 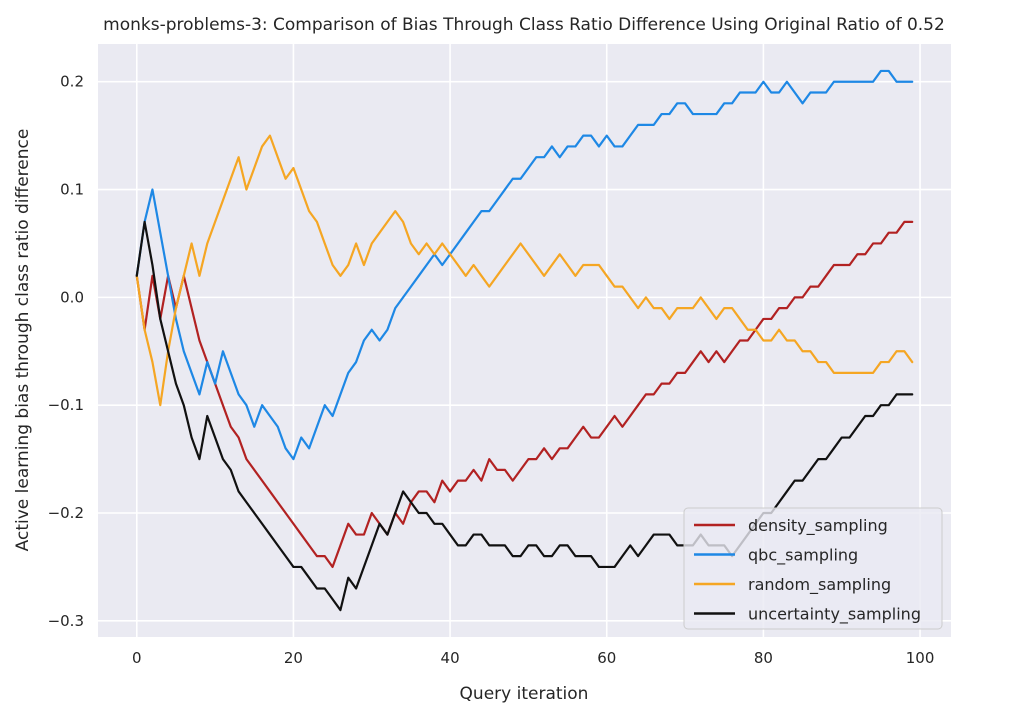 What do you see at coordinates (606, 658) in the screenshot?
I see `x-tick-label: 60` at bounding box center [606, 658].